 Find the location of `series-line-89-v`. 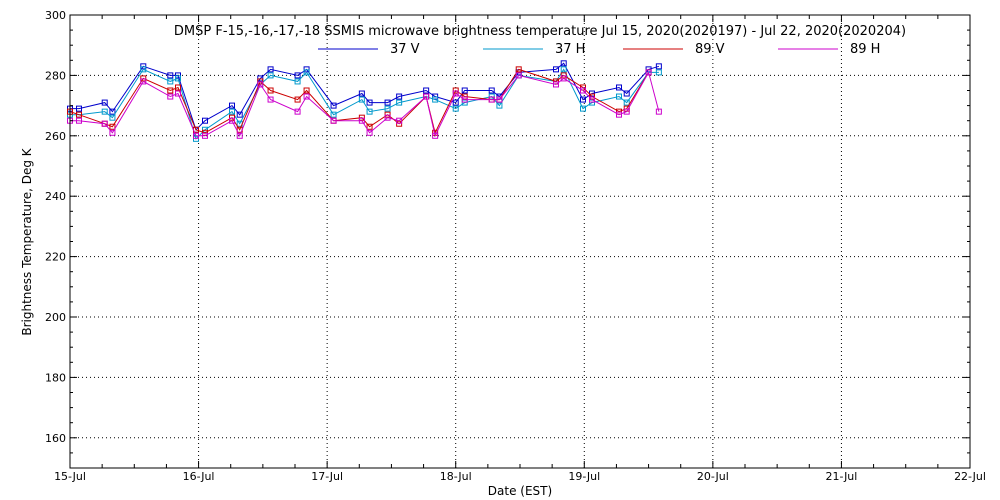

series-line-89-v is located at coordinates (359, 101).